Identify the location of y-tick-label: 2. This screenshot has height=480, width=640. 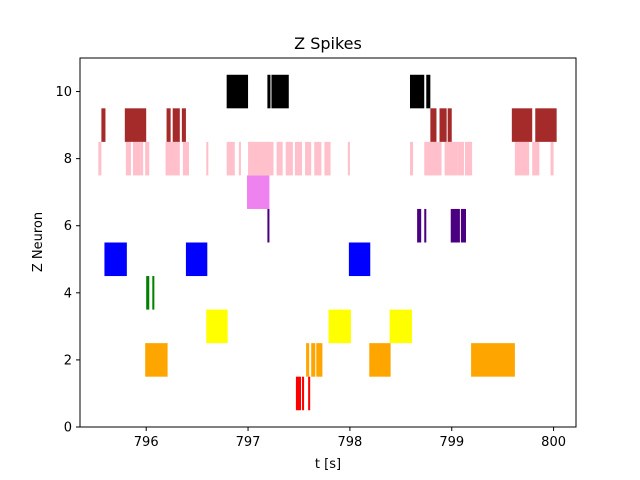
(68, 360).